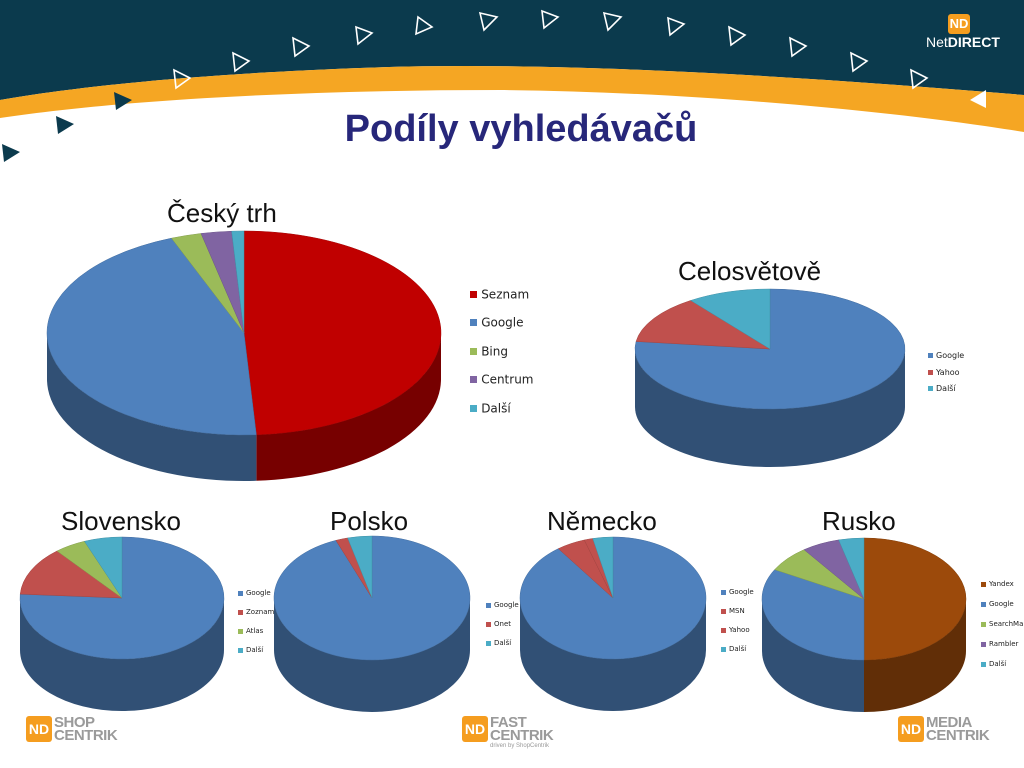 The width and height of the screenshot is (1024, 768). I want to click on legend-item: Atlas, so click(256, 636).